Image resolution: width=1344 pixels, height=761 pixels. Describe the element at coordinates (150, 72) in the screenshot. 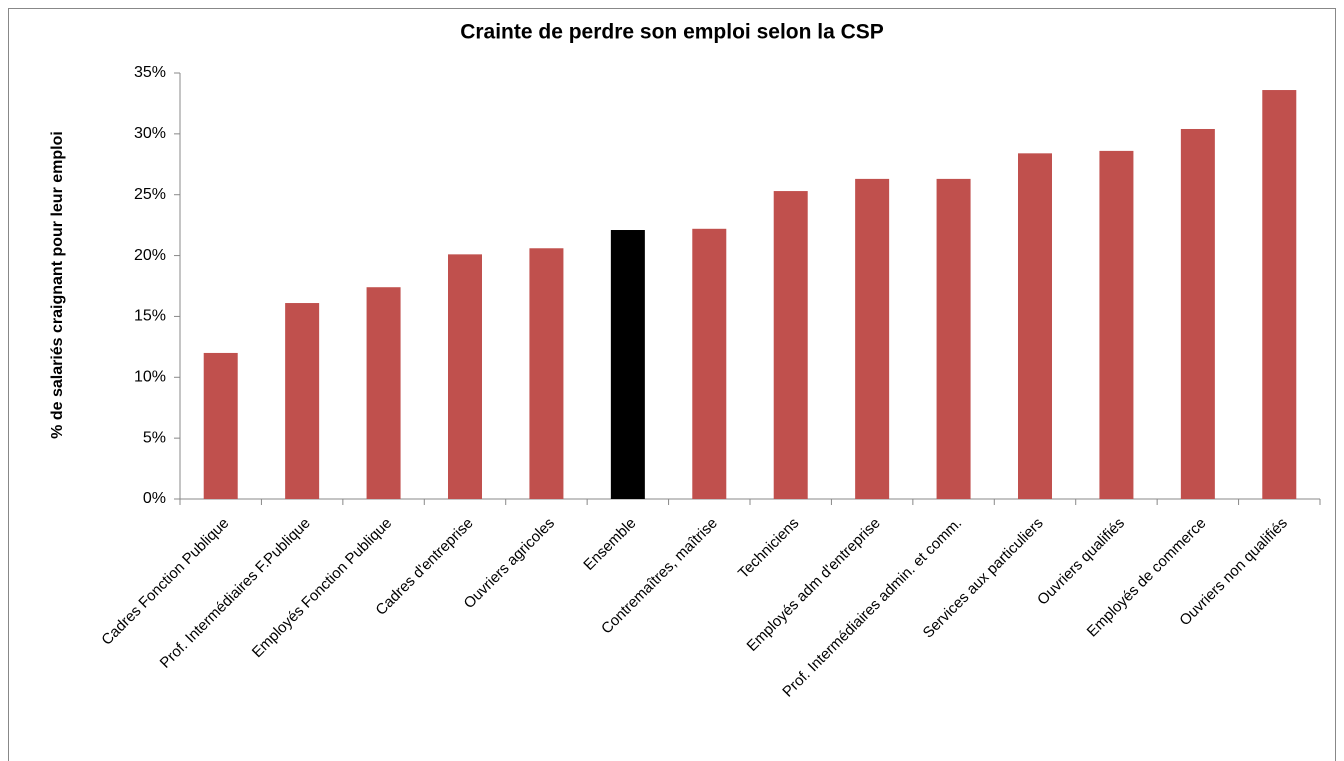

I see `y-tick-label: 35%` at that location.